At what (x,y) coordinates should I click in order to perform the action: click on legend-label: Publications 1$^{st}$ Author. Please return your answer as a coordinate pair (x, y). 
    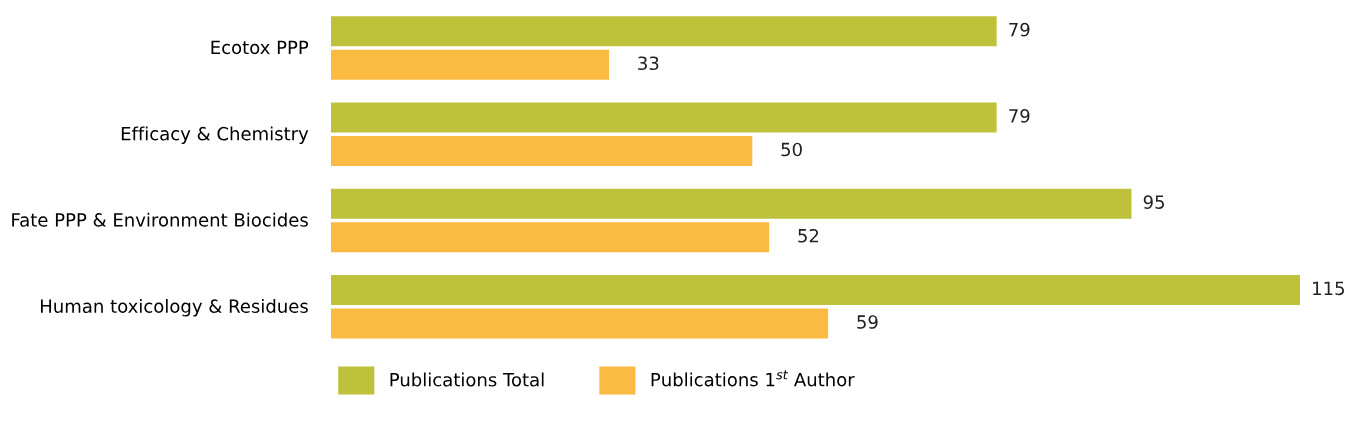
    Looking at the image, I should click on (753, 378).